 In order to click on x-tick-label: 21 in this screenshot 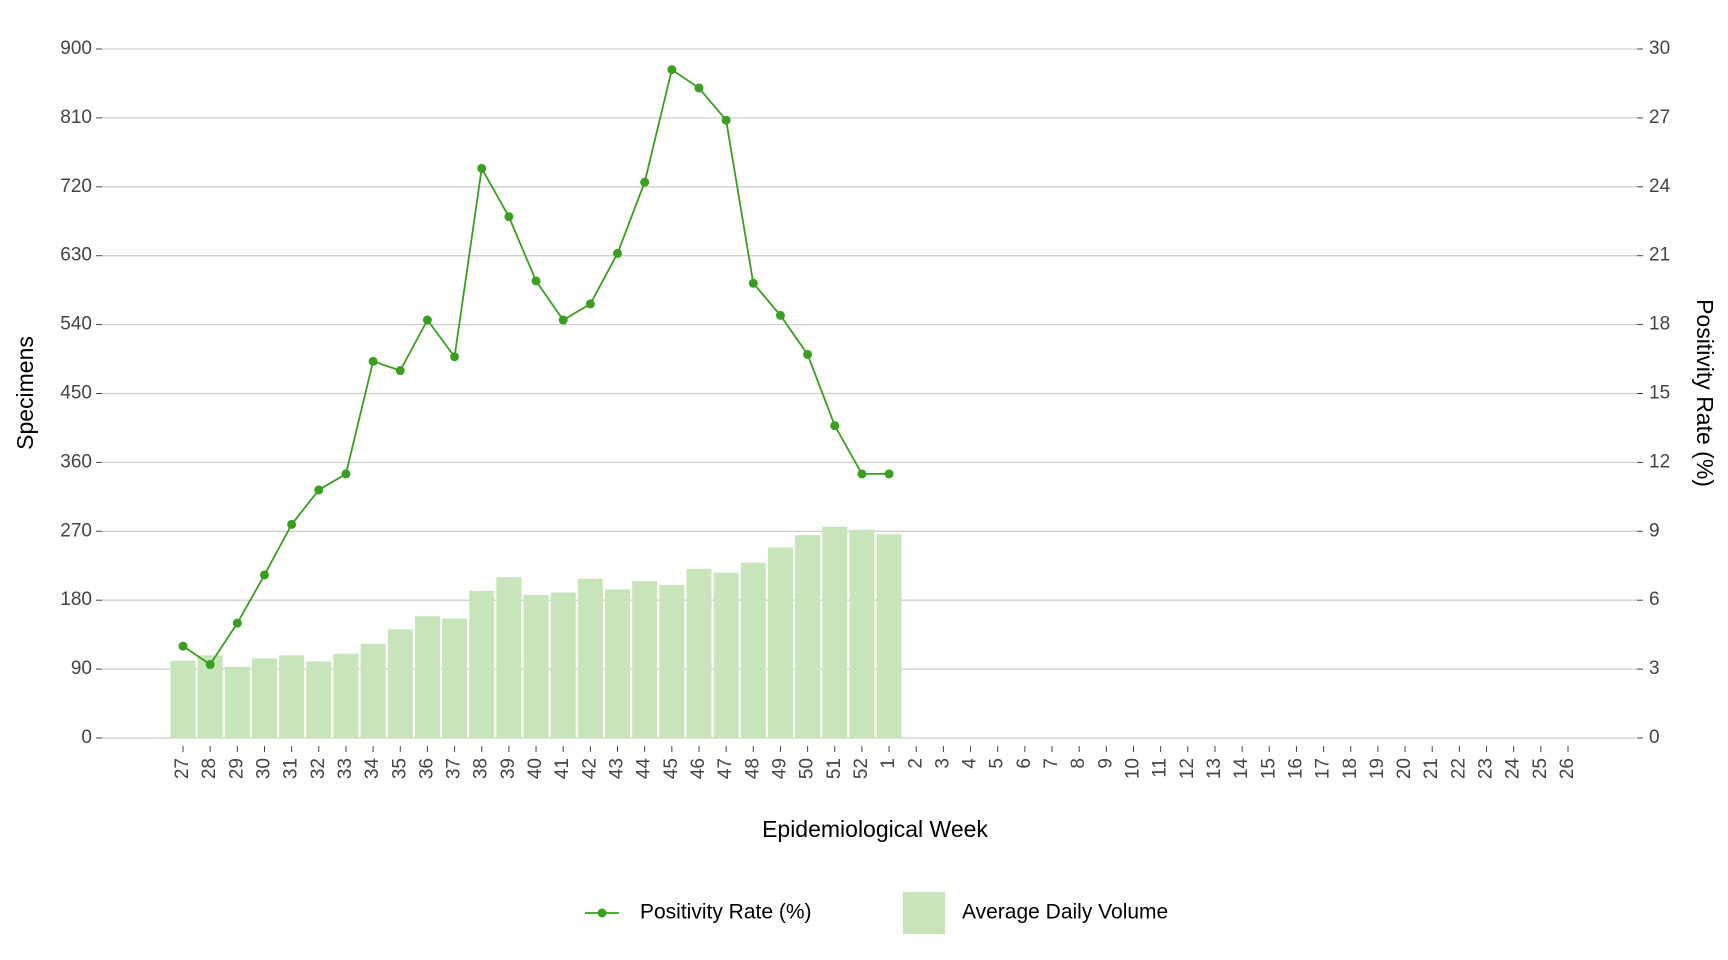, I will do `click(1431, 768)`.